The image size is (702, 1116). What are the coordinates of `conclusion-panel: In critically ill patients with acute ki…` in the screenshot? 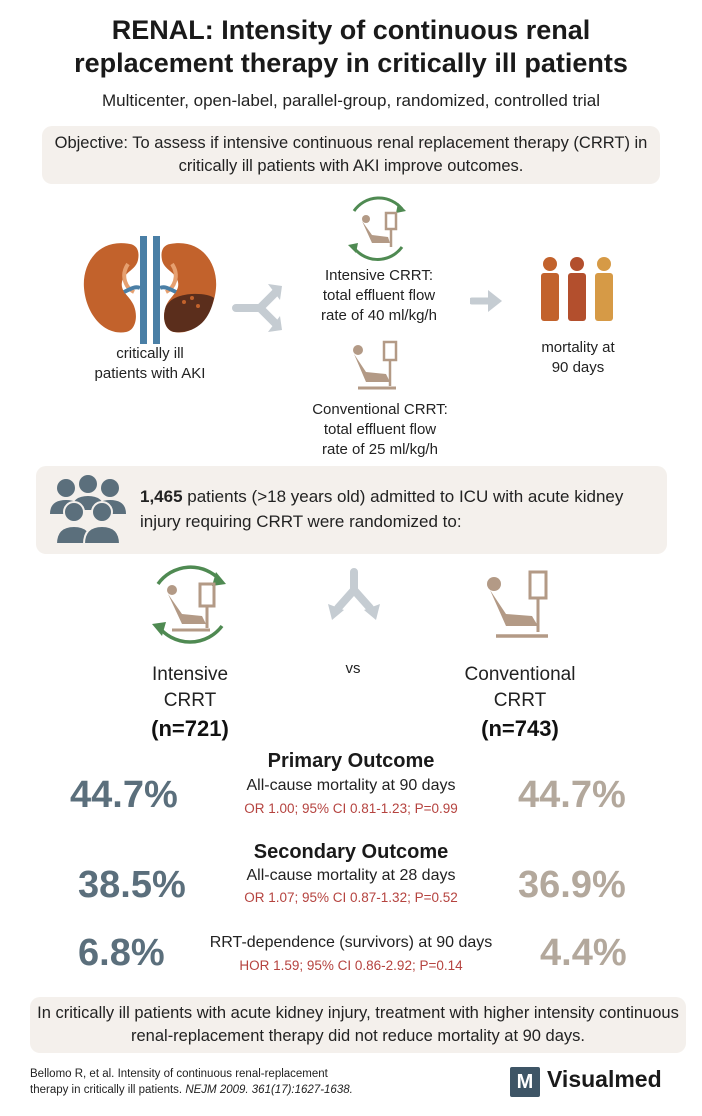 It's located at (358, 1025).